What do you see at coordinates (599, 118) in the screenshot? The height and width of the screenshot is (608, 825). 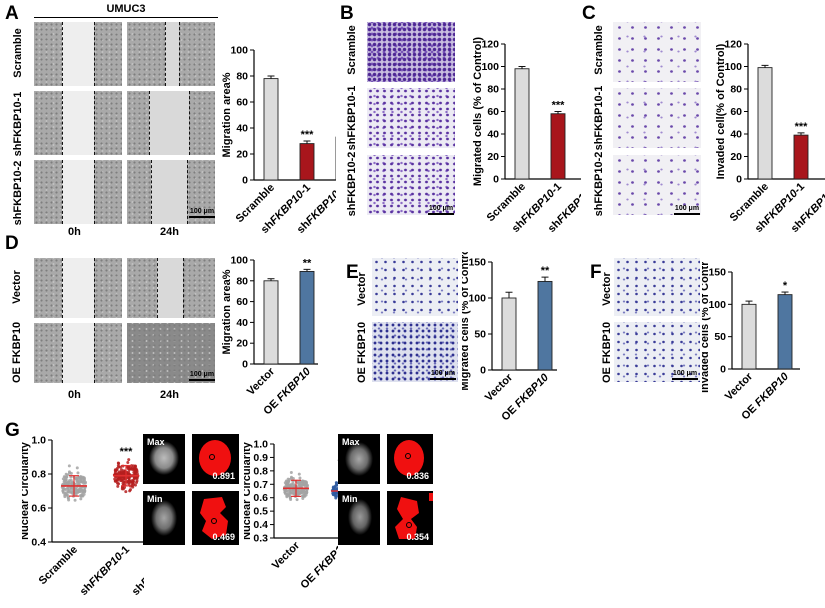 I see `row-label-c-sh1: shFKBP10-1` at bounding box center [599, 118].